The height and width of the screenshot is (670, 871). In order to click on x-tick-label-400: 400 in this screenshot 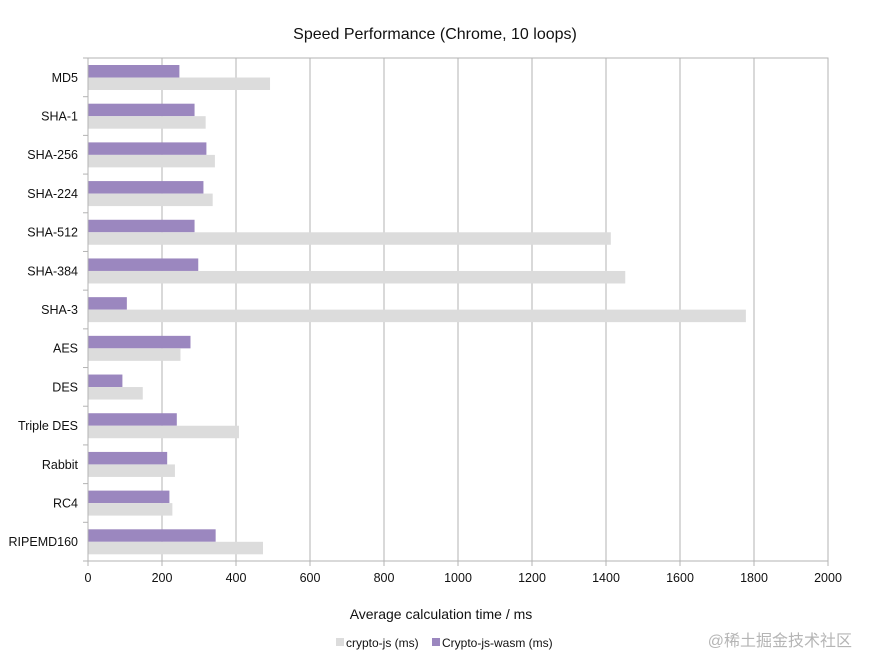, I will do `click(236, 578)`.